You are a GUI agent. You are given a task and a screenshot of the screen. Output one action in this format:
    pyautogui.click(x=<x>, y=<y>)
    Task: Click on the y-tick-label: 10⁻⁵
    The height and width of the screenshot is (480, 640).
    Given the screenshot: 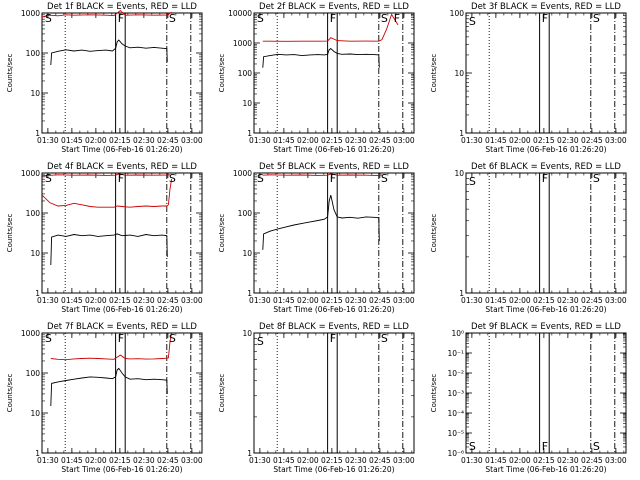 What is the action you would take?
    pyautogui.click(x=455, y=433)
    